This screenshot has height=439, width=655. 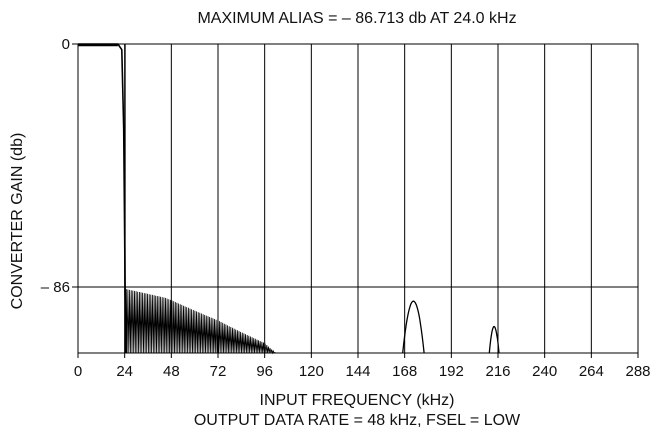 I want to click on x-tick-label: 72, so click(x=218, y=371).